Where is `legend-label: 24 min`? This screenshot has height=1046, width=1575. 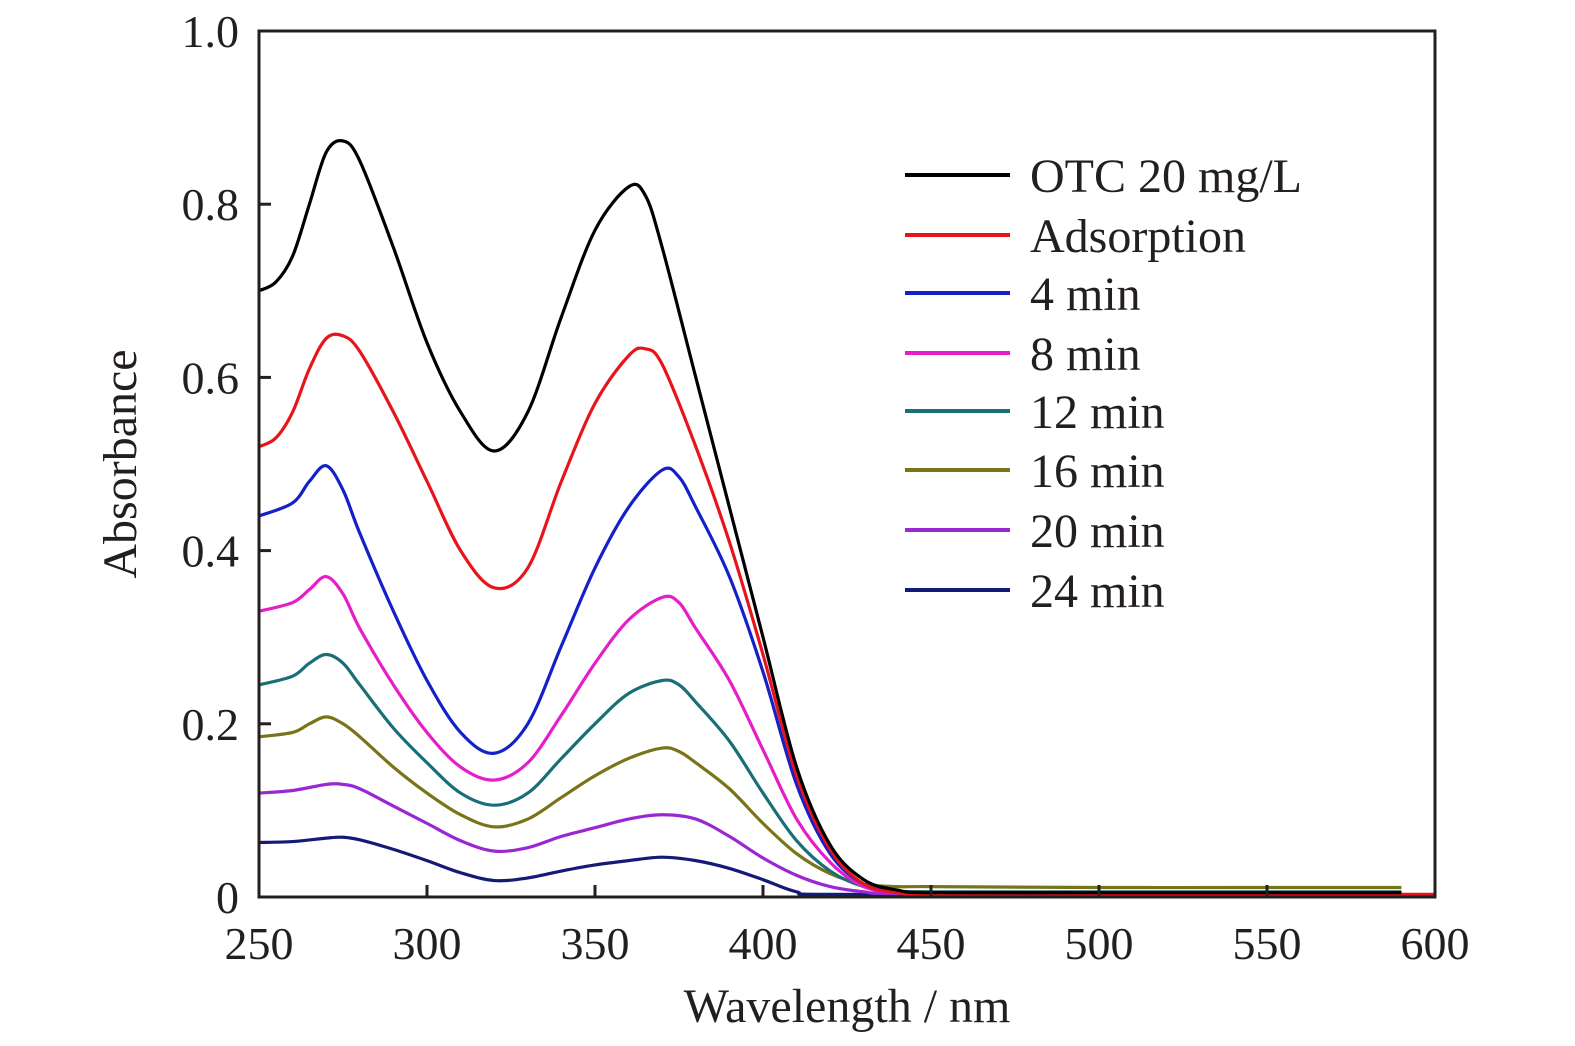 legend-label: 24 min is located at coordinates (1097, 591).